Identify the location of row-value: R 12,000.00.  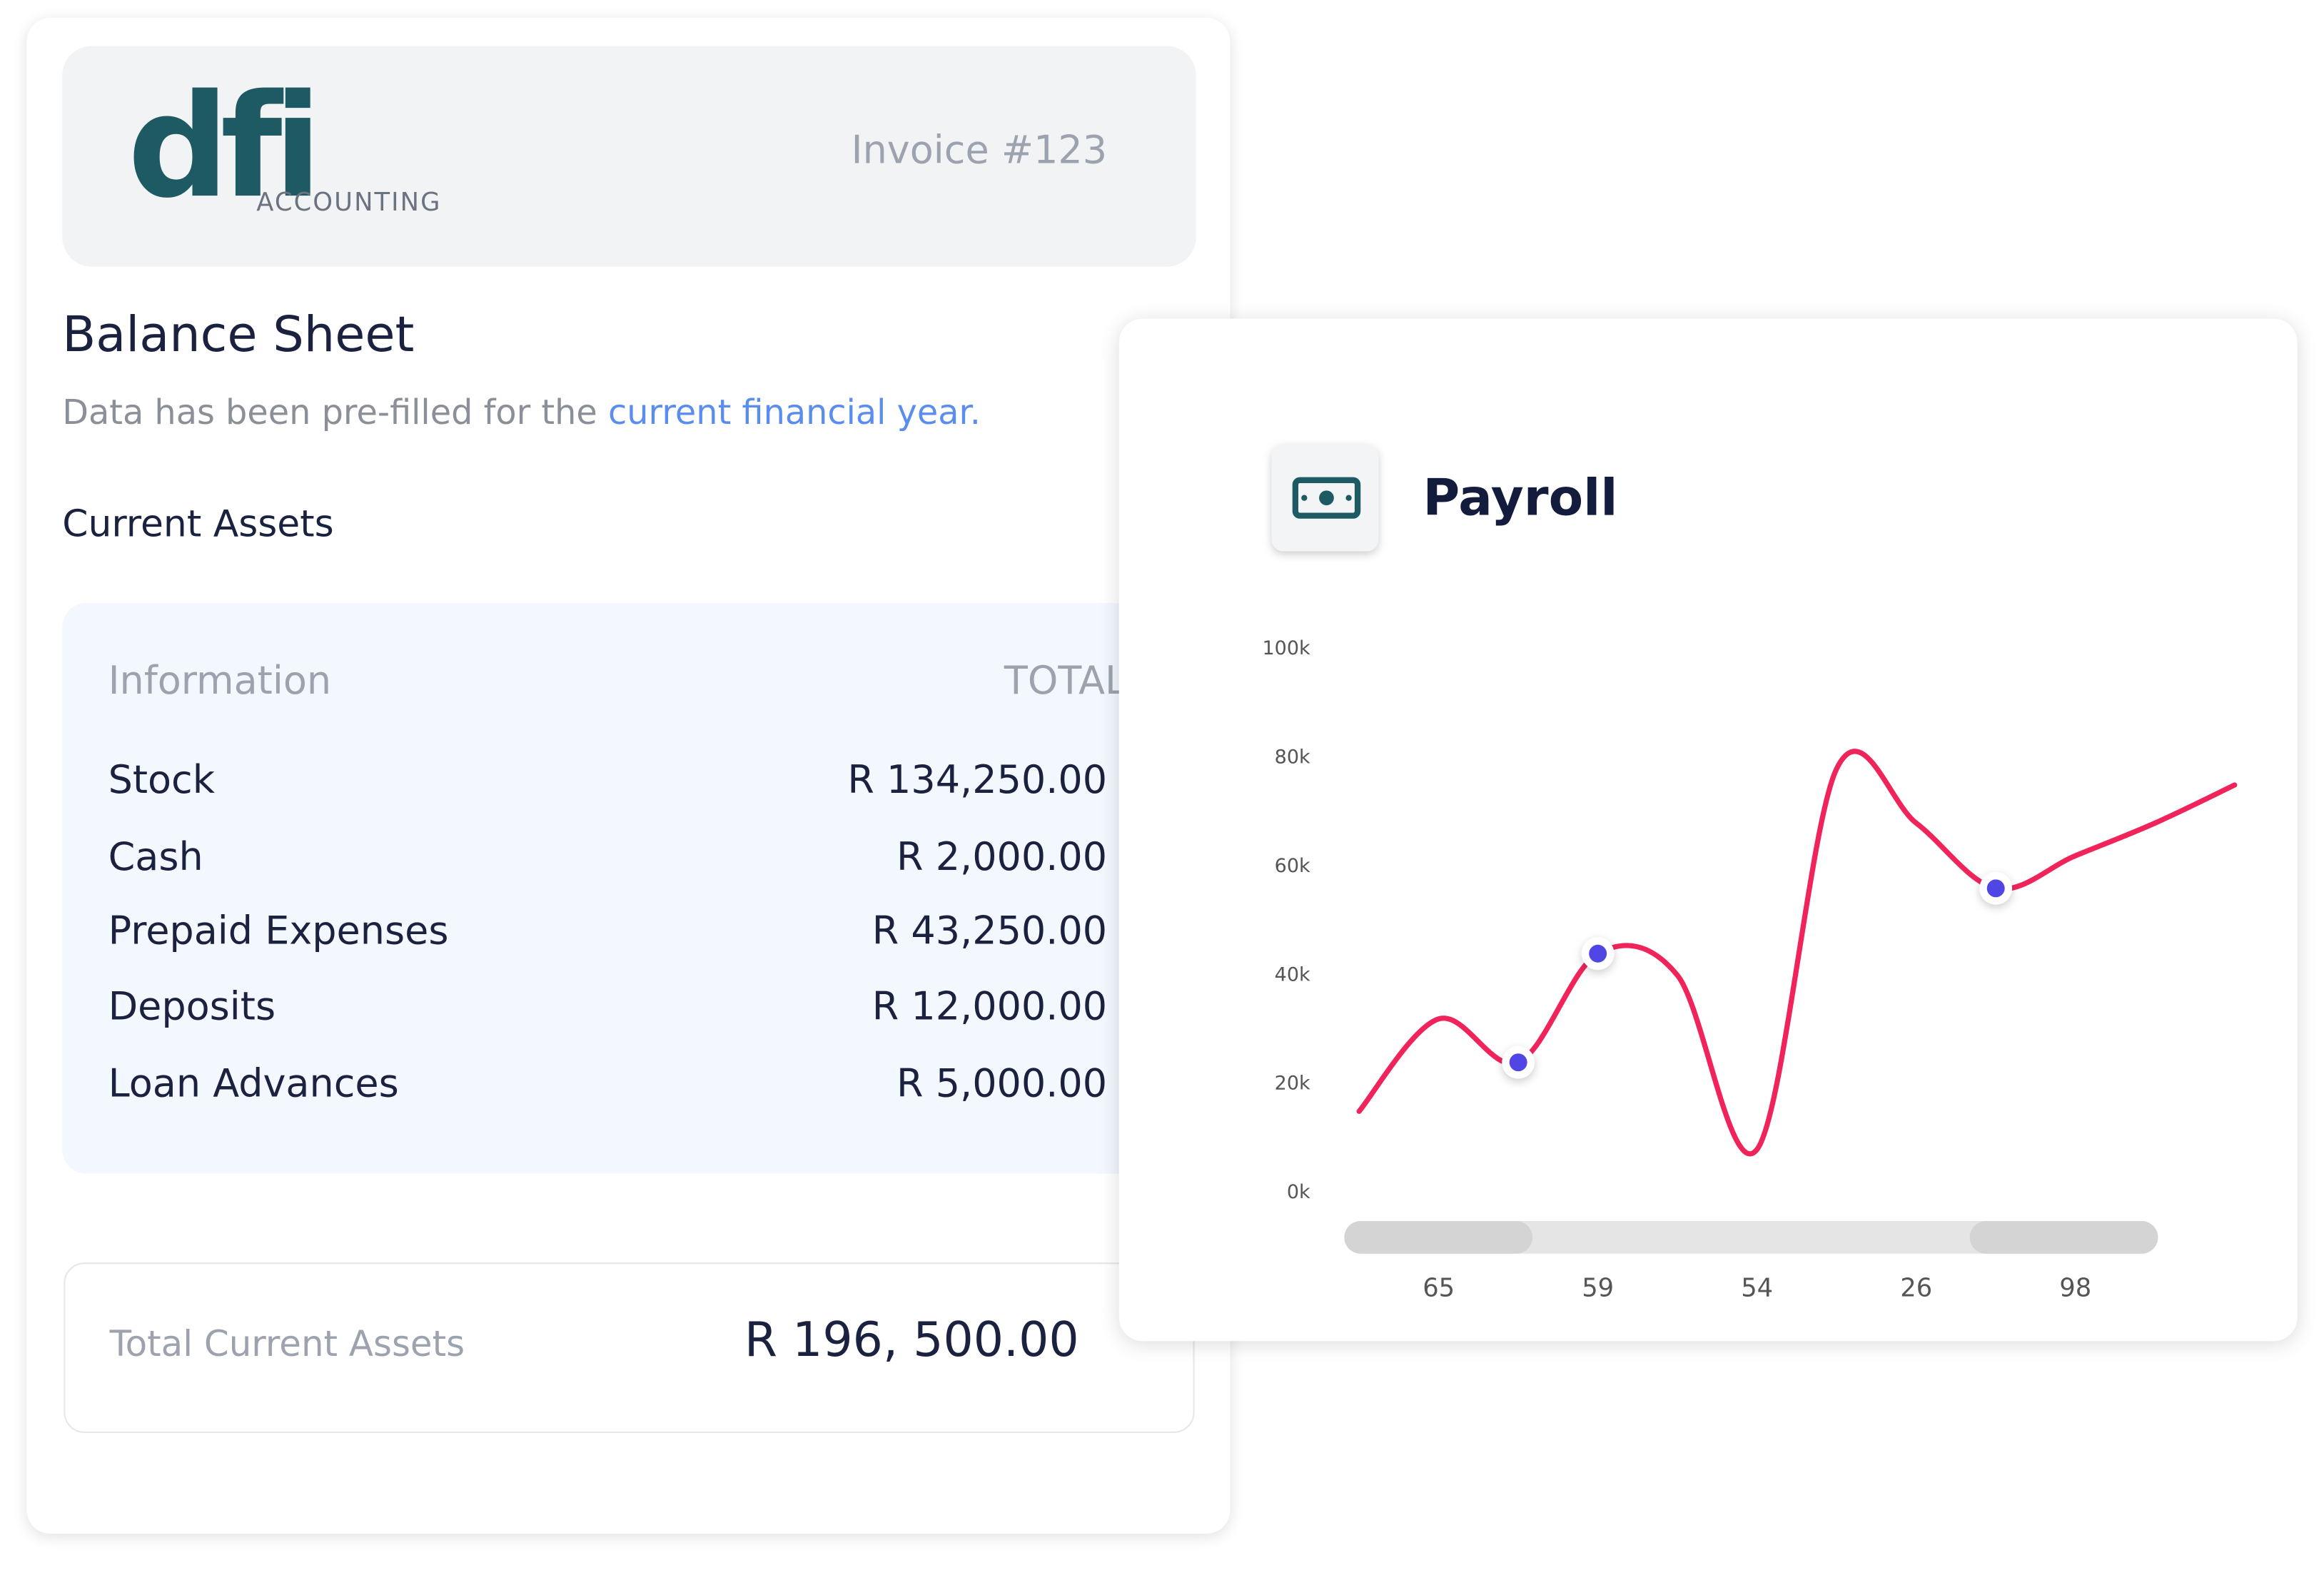
(990, 1007).